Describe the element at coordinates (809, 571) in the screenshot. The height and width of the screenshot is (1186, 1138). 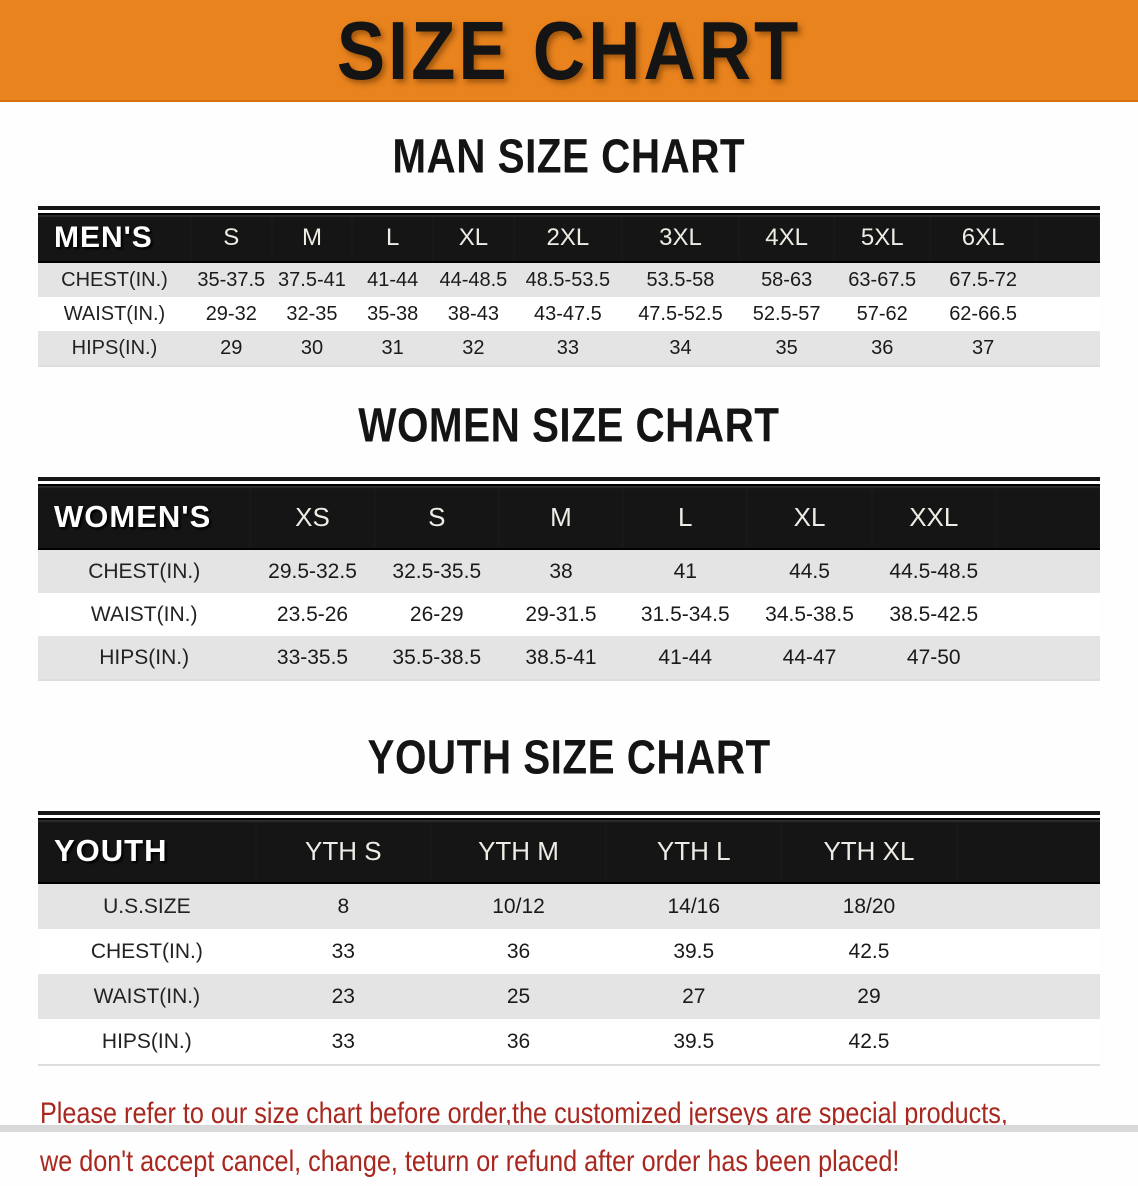
I see `size-value-cell: 44.5` at that location.